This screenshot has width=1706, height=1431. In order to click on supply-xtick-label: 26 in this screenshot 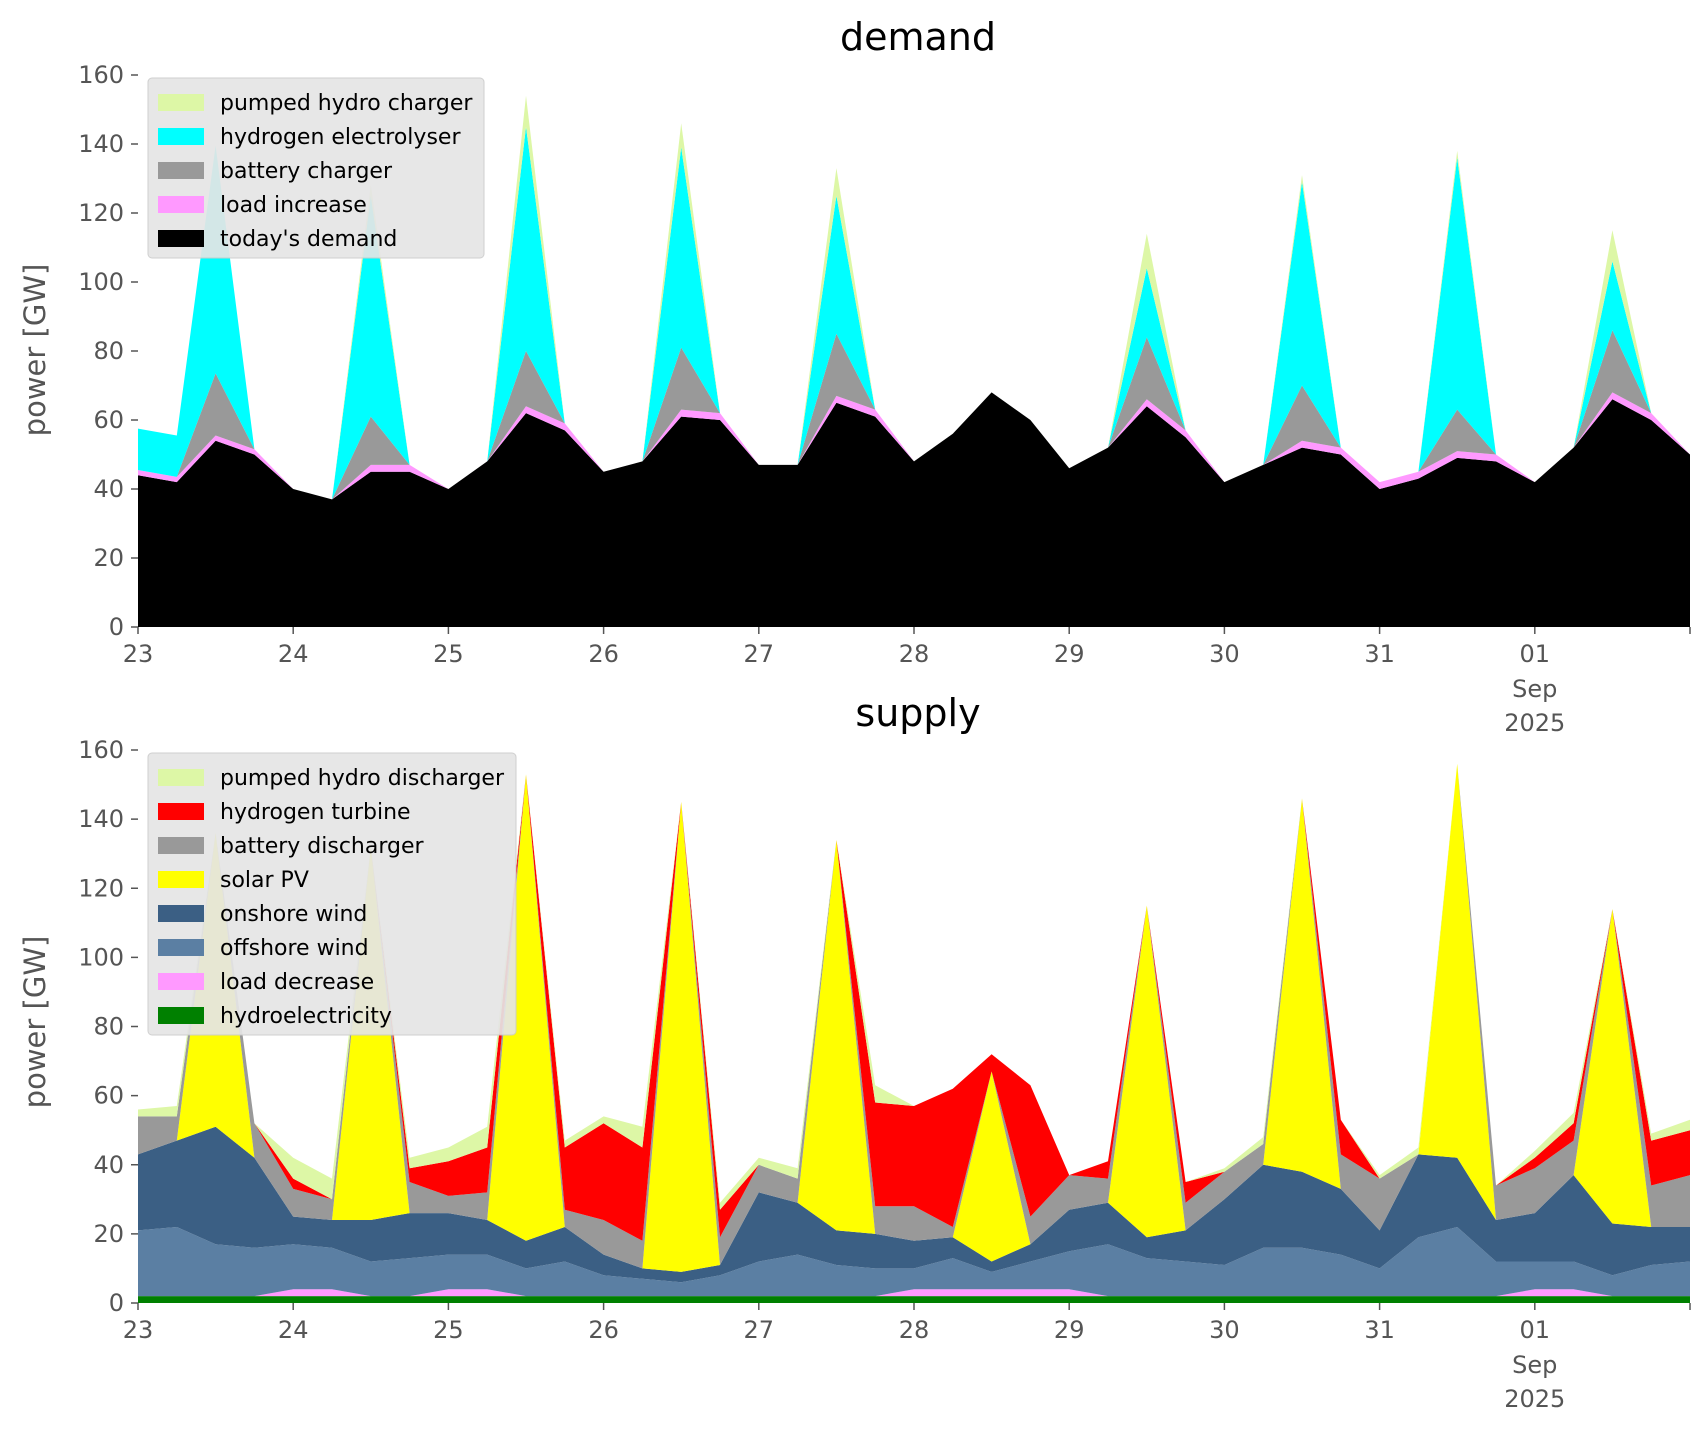, I will do `click(603, 1330)`.